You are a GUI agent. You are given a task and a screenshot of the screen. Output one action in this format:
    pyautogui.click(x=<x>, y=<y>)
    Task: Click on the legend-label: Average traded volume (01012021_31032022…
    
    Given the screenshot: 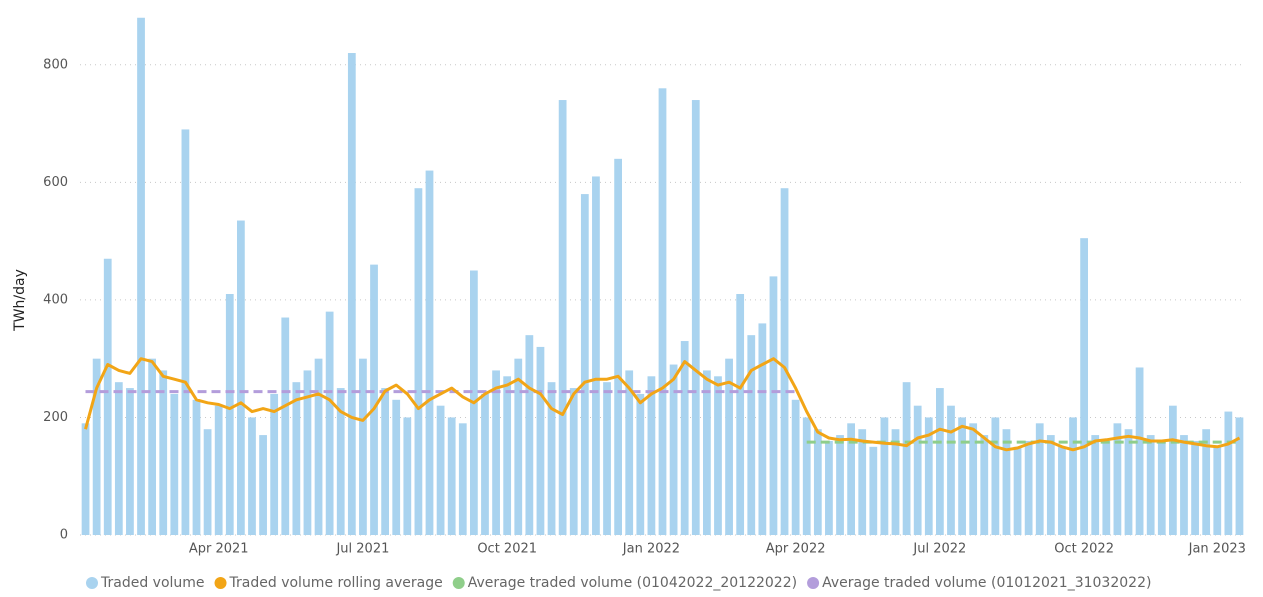 What is the action you would take?
    pyautogui.click(x=986, y=583)
    